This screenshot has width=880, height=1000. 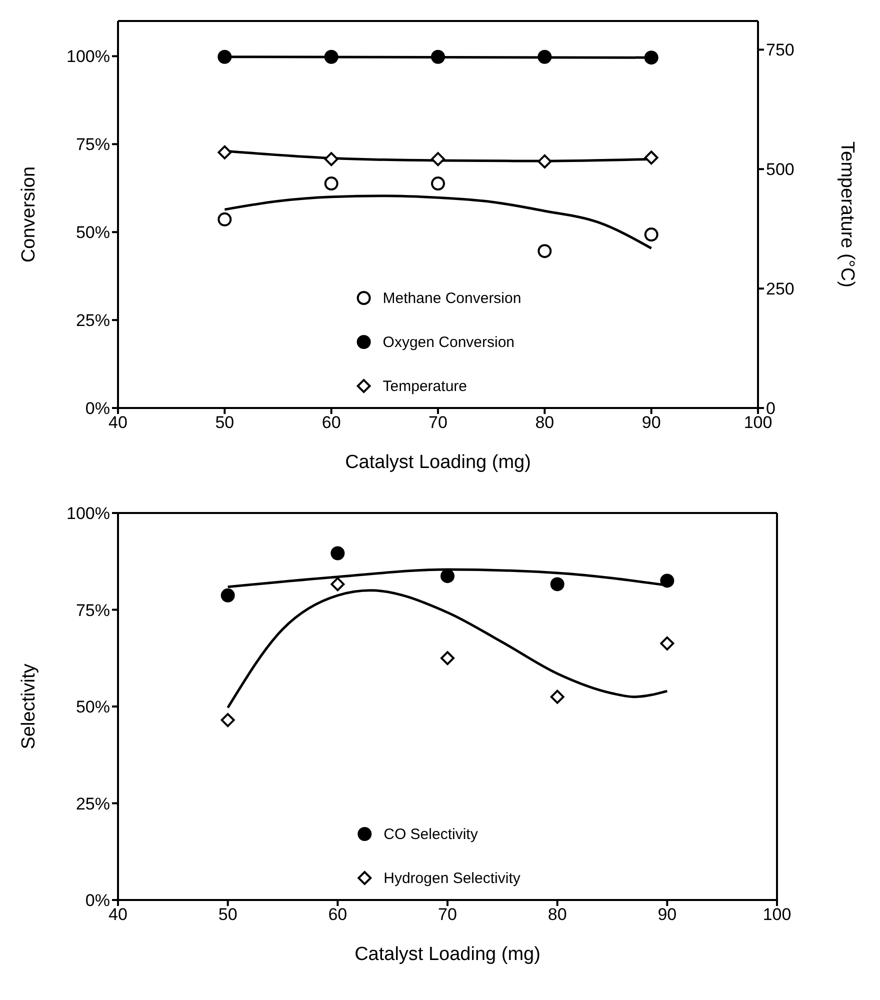 I want to click on y2-tick-label: 500, so click(x=780, y=170).